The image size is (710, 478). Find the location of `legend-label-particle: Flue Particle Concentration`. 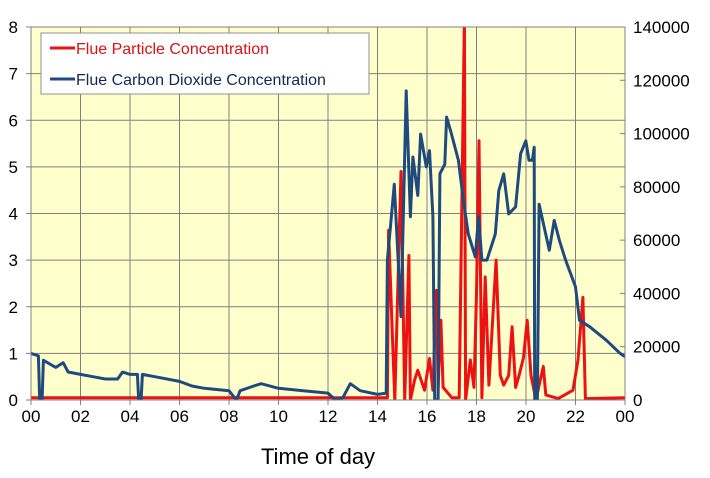

legend-label-particle: Flue Particle Concentration is located at coordinates (172, 49).